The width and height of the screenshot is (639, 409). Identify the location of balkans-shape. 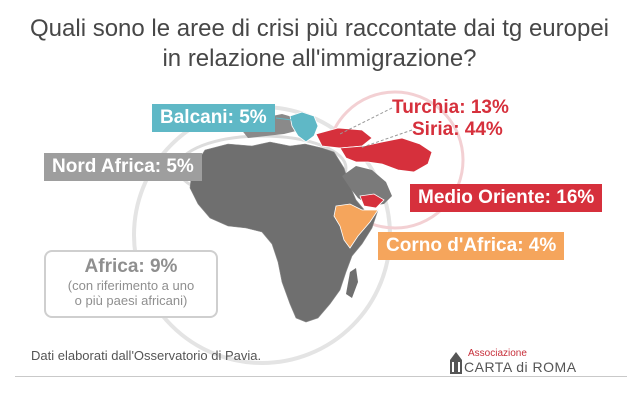
(304, 127).